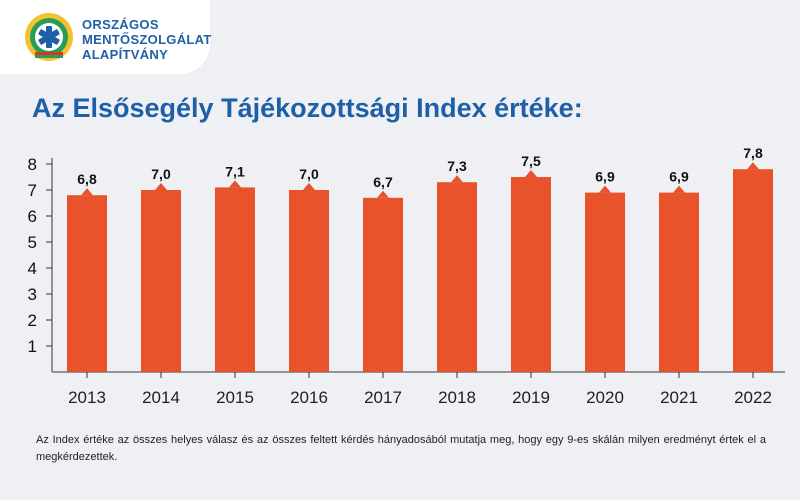 Image resolution: width=800 pixels, height=500 pixels. Describe the element at coordinates (753, 270) in the screenshot. I see `bar-2022` at that location.